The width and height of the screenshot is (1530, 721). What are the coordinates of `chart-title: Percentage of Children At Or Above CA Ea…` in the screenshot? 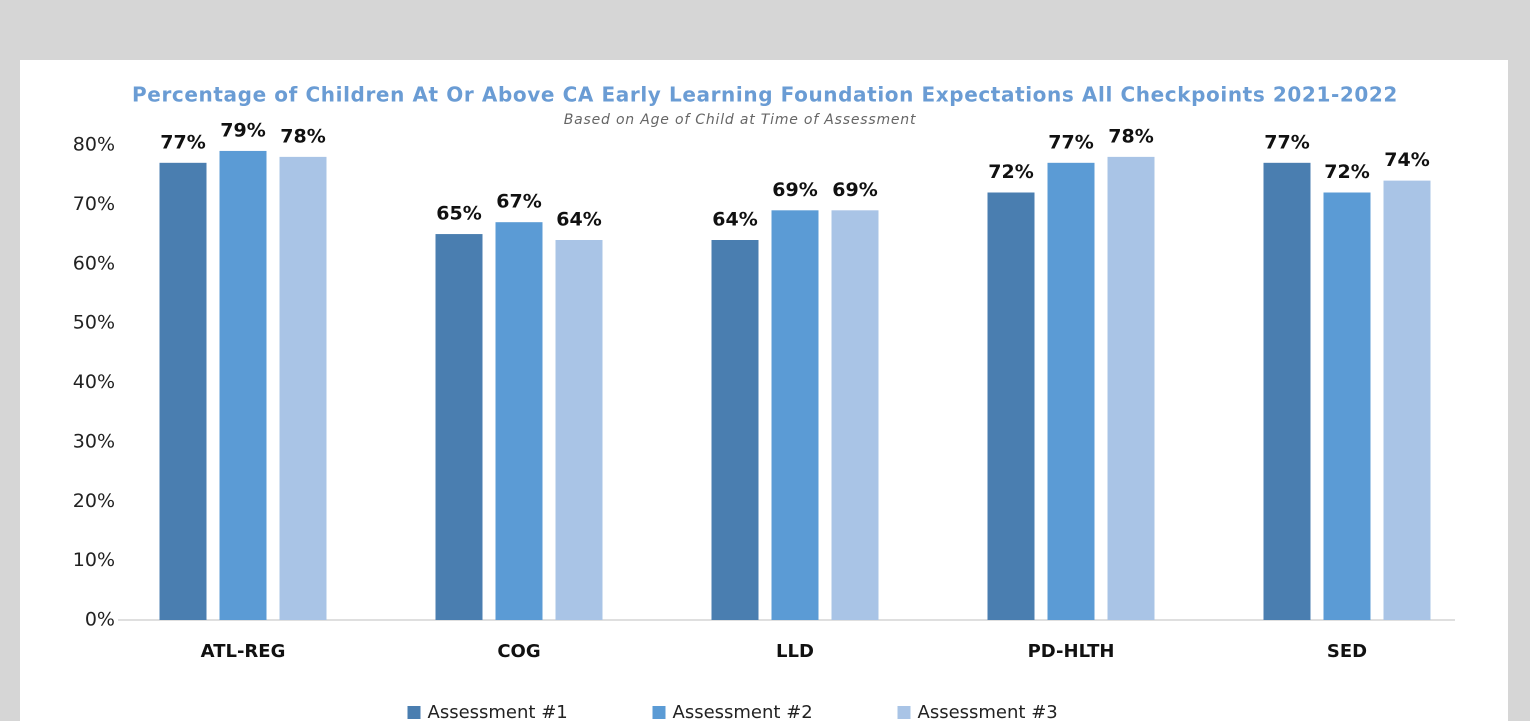 It's located at (765, 95).